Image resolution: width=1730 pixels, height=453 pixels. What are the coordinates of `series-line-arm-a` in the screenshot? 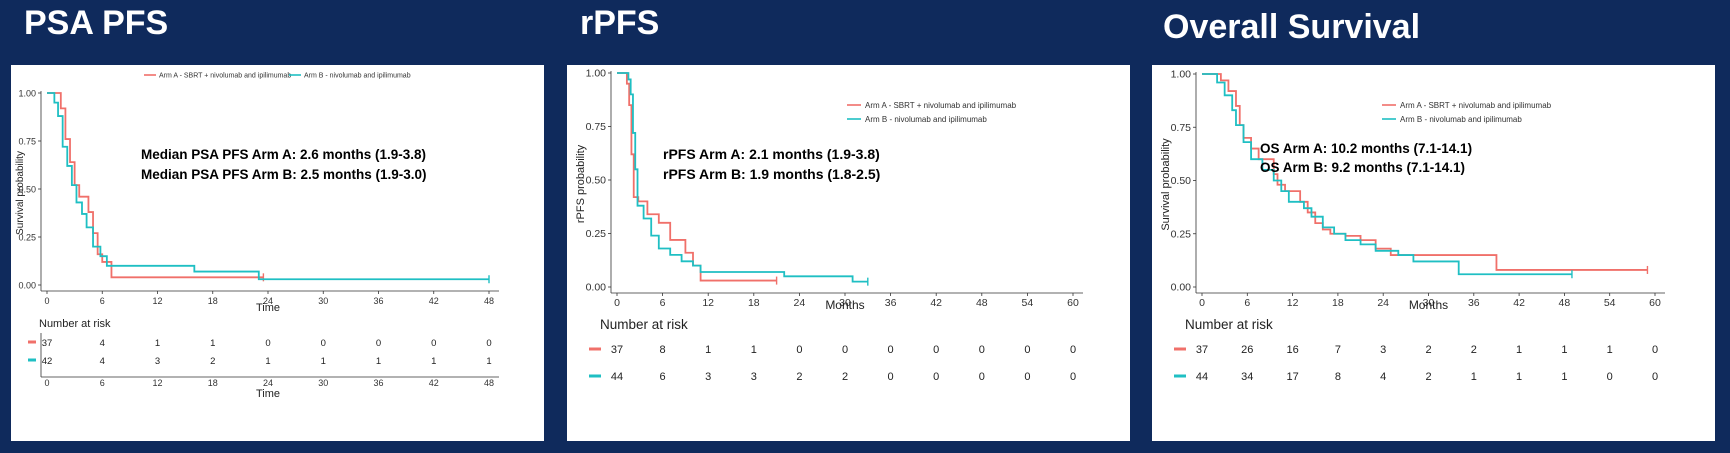 It's located at (697, 177).